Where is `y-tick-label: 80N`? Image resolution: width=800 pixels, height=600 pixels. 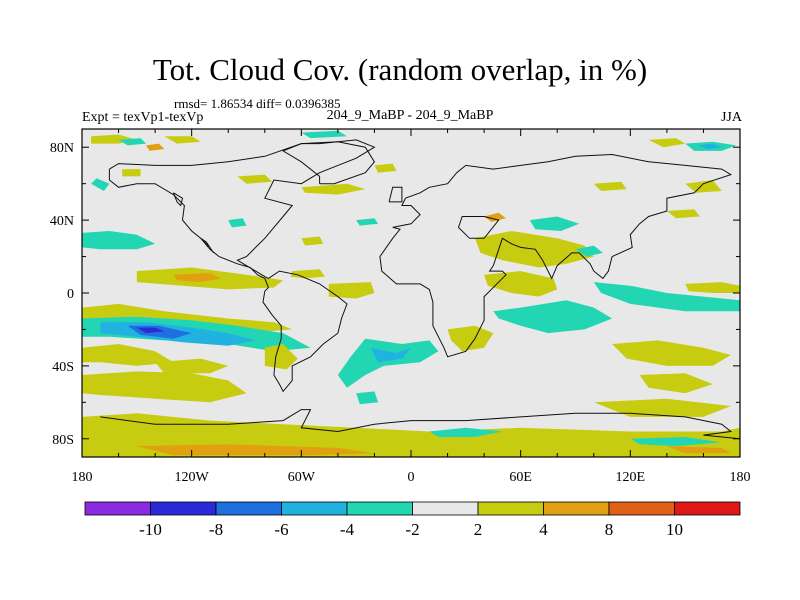
y-tick-label: 80N is located at coordinates (62, 148).